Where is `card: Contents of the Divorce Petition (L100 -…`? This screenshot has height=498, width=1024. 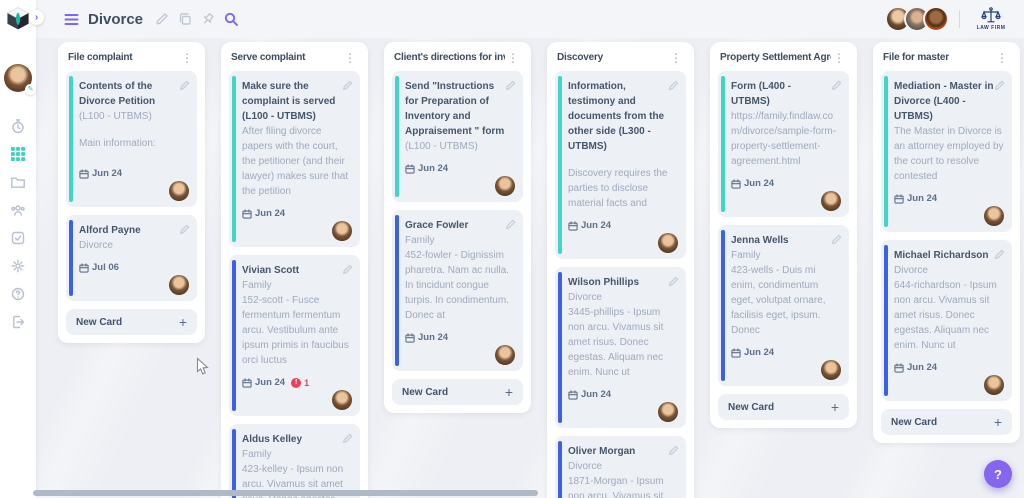
card: Contents of the Divorce Petition (L100 -… is located at coordinates (131, 139).